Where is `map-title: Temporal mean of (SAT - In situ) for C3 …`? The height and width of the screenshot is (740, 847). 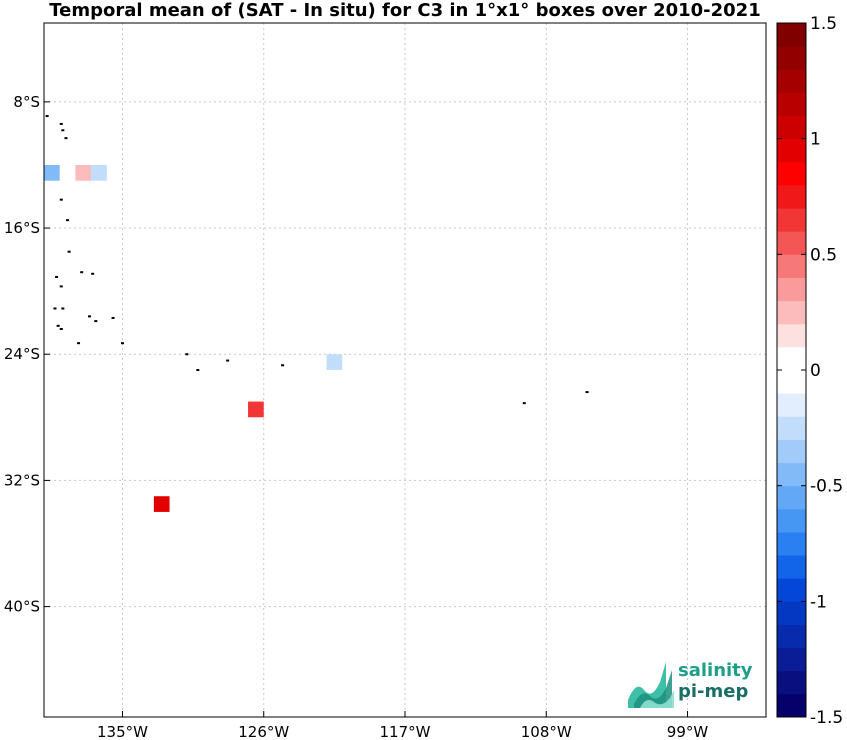
map-title: Temporal mean of (SAT - In situ) for C3 … is located at coordinates (405, 10).